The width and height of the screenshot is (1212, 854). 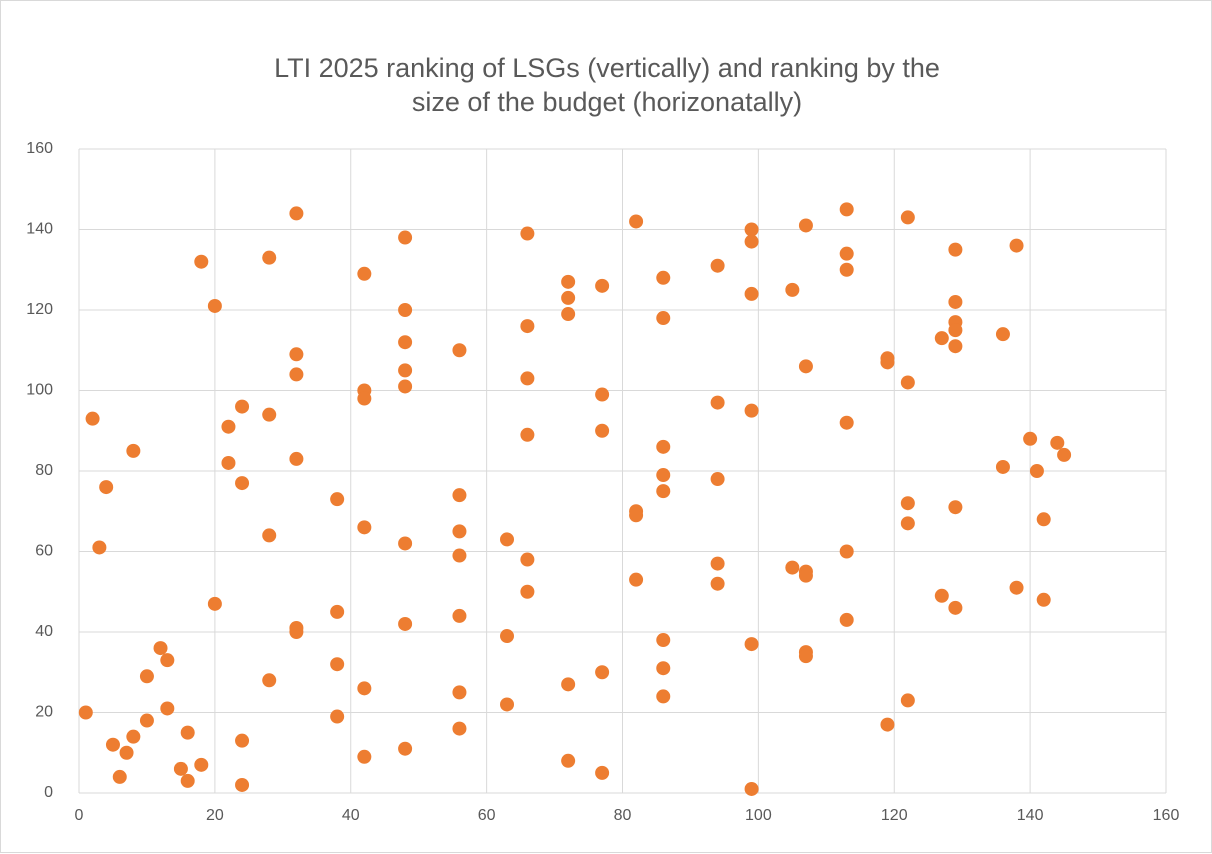 I want to click on y-tick-label: 80, so click(x=44, y=470).